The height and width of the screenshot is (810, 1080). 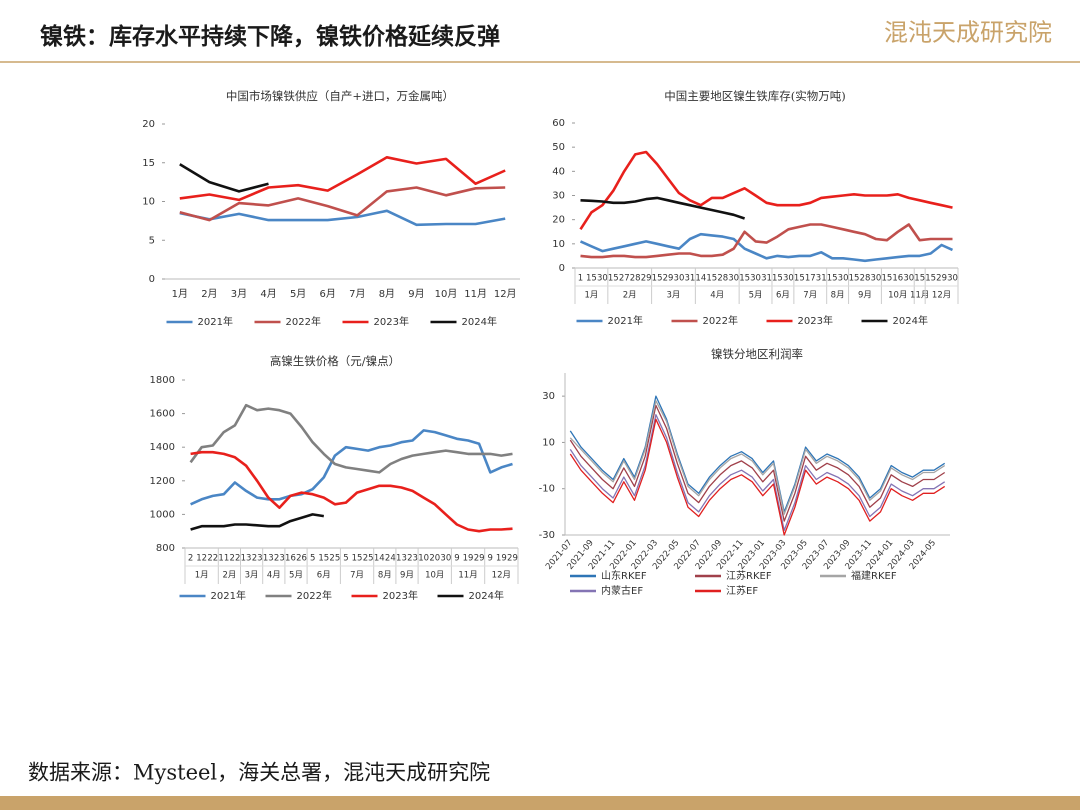 What do you see at coordinates (810, 279) in the screenshot?
I see `x-tick-label: 17` at bounding box center [810, 279].